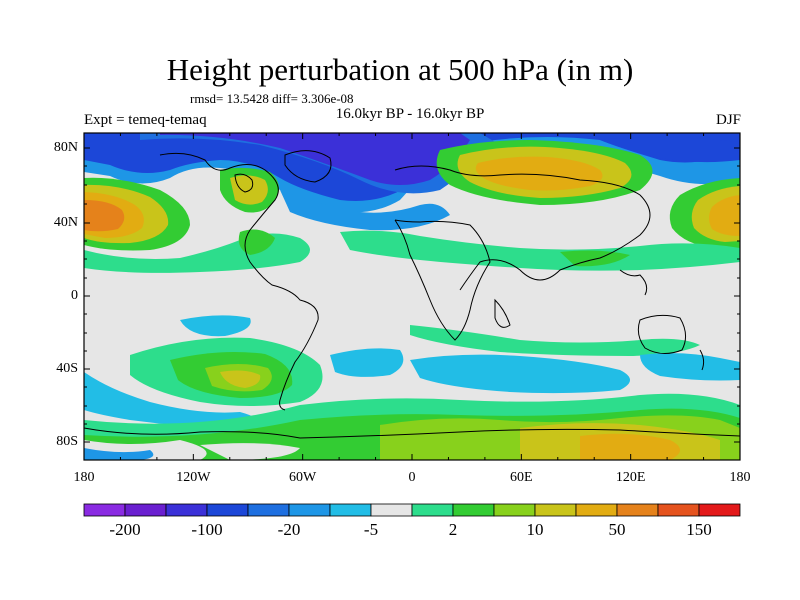  Describe the element at coordinates (207, 529) in the screenshot. I see `colorbar-label: -100` at that location.